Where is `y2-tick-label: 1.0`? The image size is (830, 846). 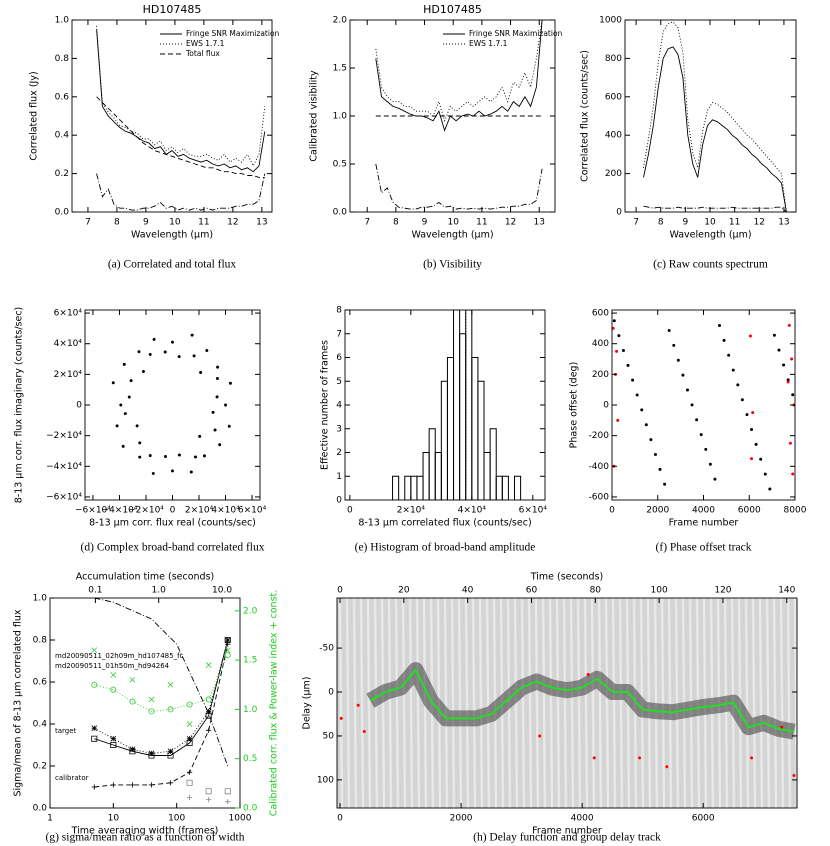 y2-tick-label: 1.0 is located at coordinates (250, 710).